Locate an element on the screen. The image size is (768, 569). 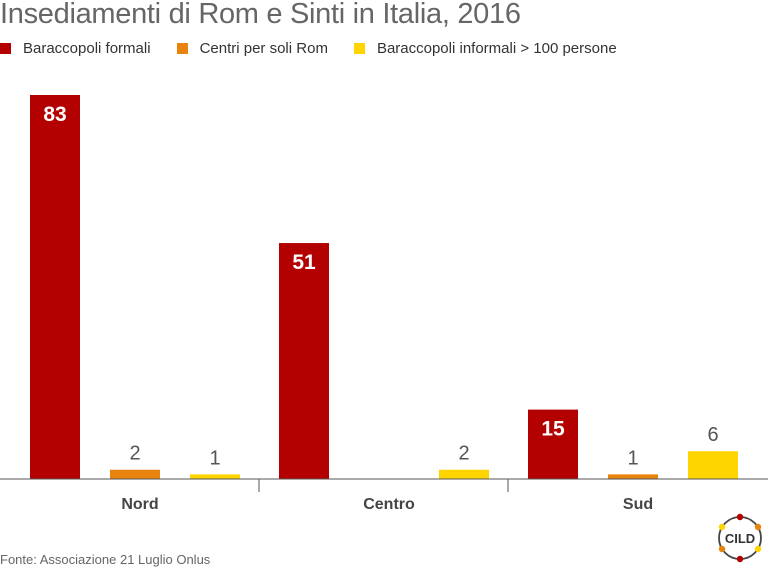
legend-label: Centri per soli Rom is located at coordinates (263, 48).